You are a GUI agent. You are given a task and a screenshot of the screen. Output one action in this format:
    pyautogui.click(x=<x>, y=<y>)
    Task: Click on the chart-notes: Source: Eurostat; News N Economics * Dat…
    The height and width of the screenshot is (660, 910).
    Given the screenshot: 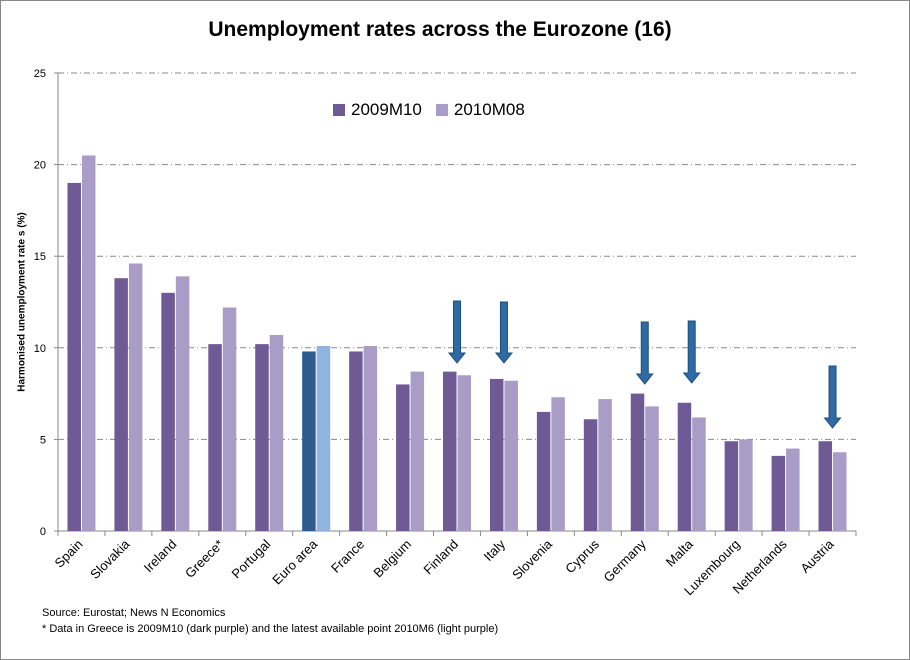 What is the action you would take?
    pyautogui.click(x=270, y=621)
    